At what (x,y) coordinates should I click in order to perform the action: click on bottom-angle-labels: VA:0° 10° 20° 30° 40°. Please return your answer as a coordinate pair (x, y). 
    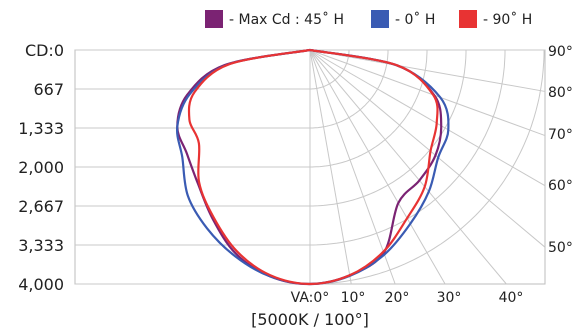
    Looking at the image, I should click on (407, 298).